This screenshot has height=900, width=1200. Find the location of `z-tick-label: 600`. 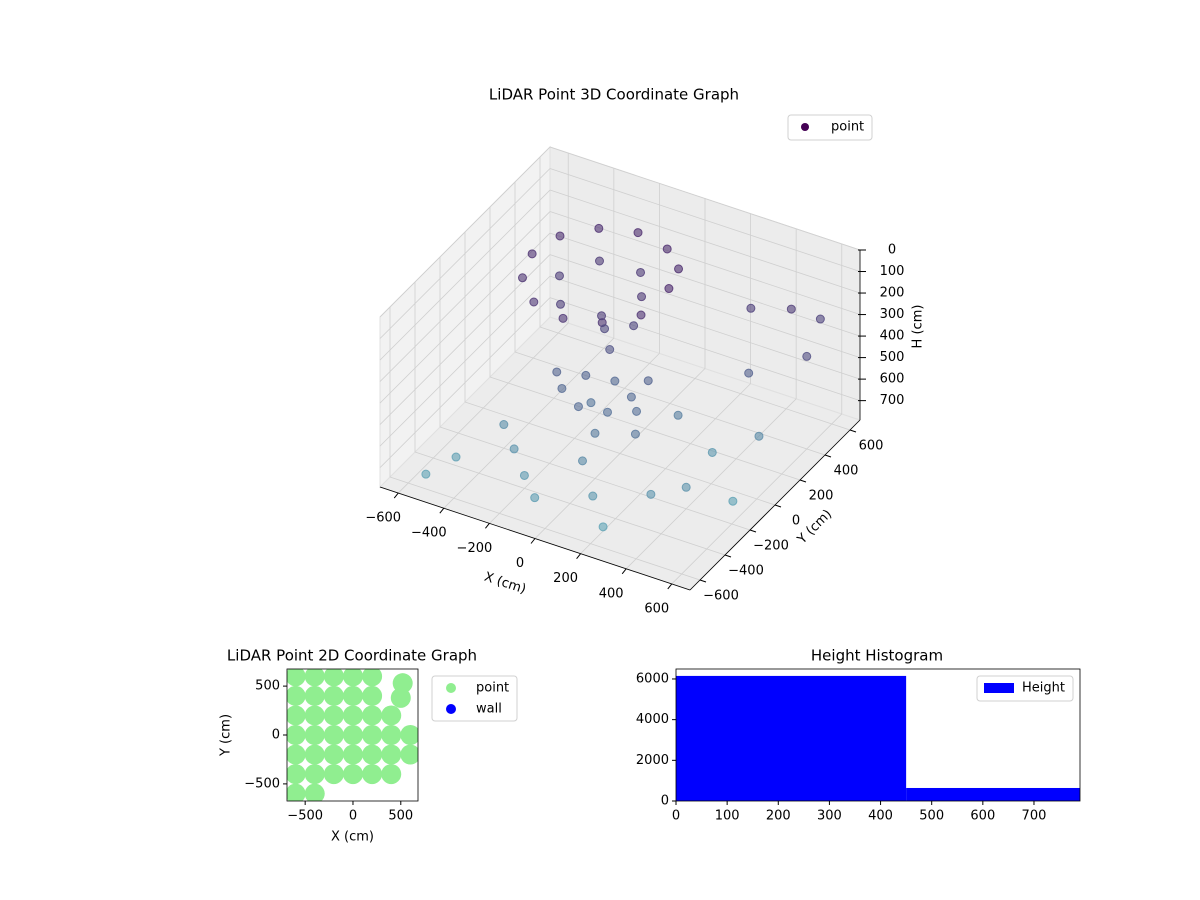

z-tick-label: 600 is located at coordinates (892, 379).